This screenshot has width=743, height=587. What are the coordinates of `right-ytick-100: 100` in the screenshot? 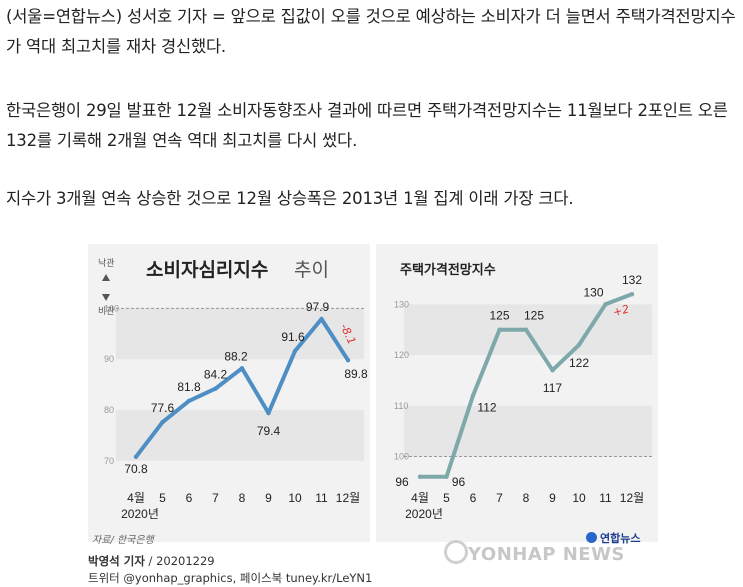 It's located at (401, 456).